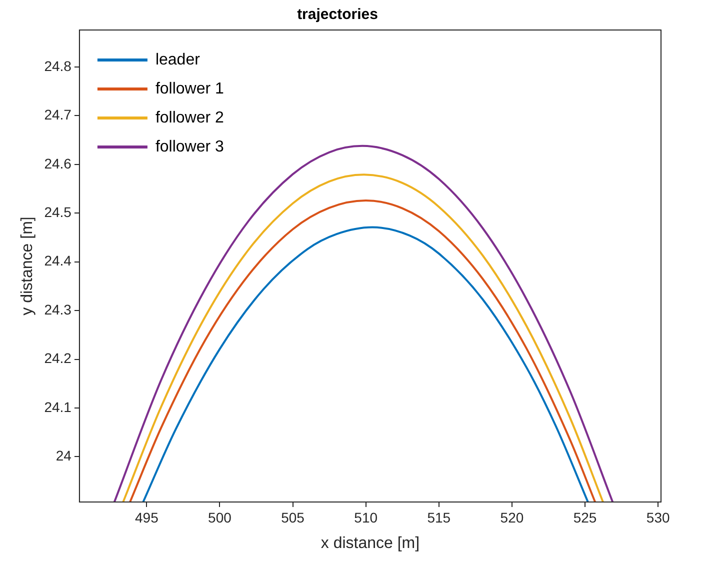  Describe the element at coordinates (512, 517) in the screenshot. I see `x-tick-label: 520` at that location.